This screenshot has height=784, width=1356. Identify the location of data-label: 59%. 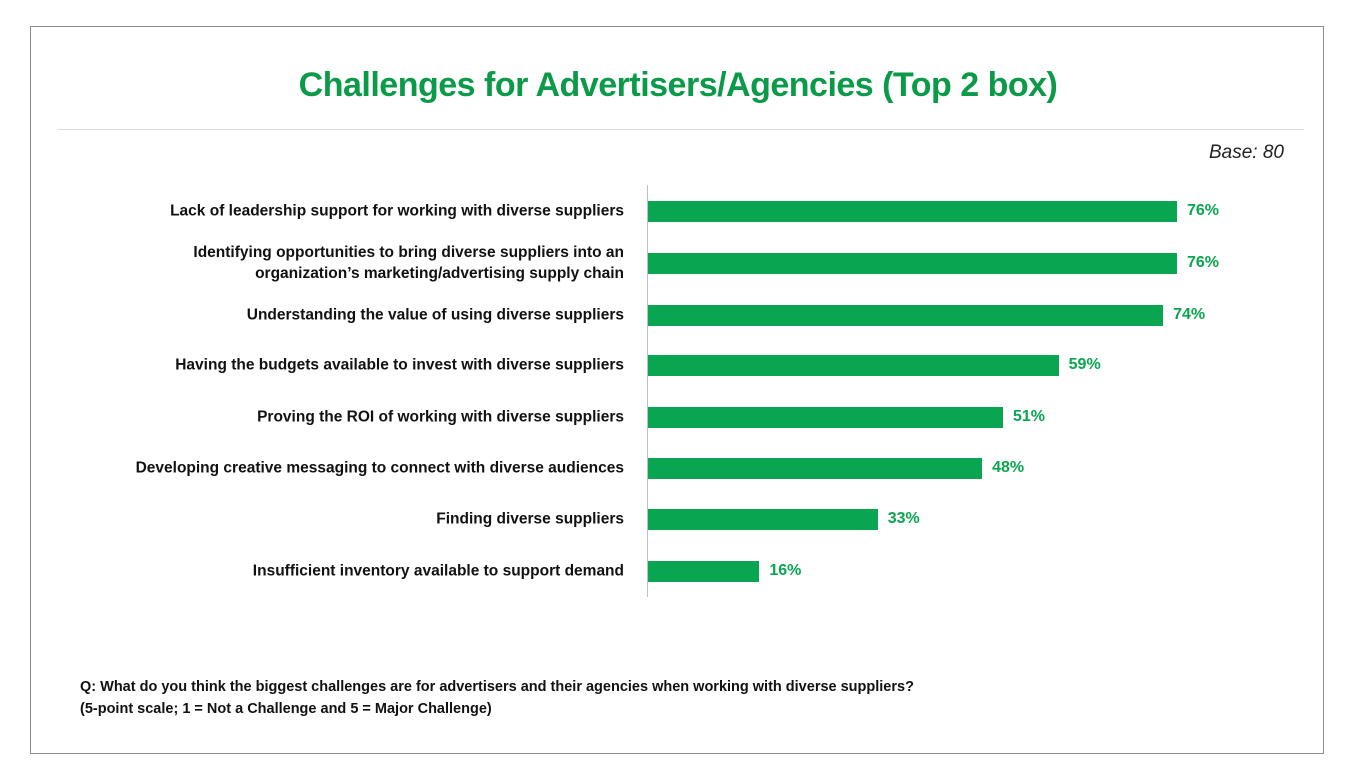
(1084, 364).